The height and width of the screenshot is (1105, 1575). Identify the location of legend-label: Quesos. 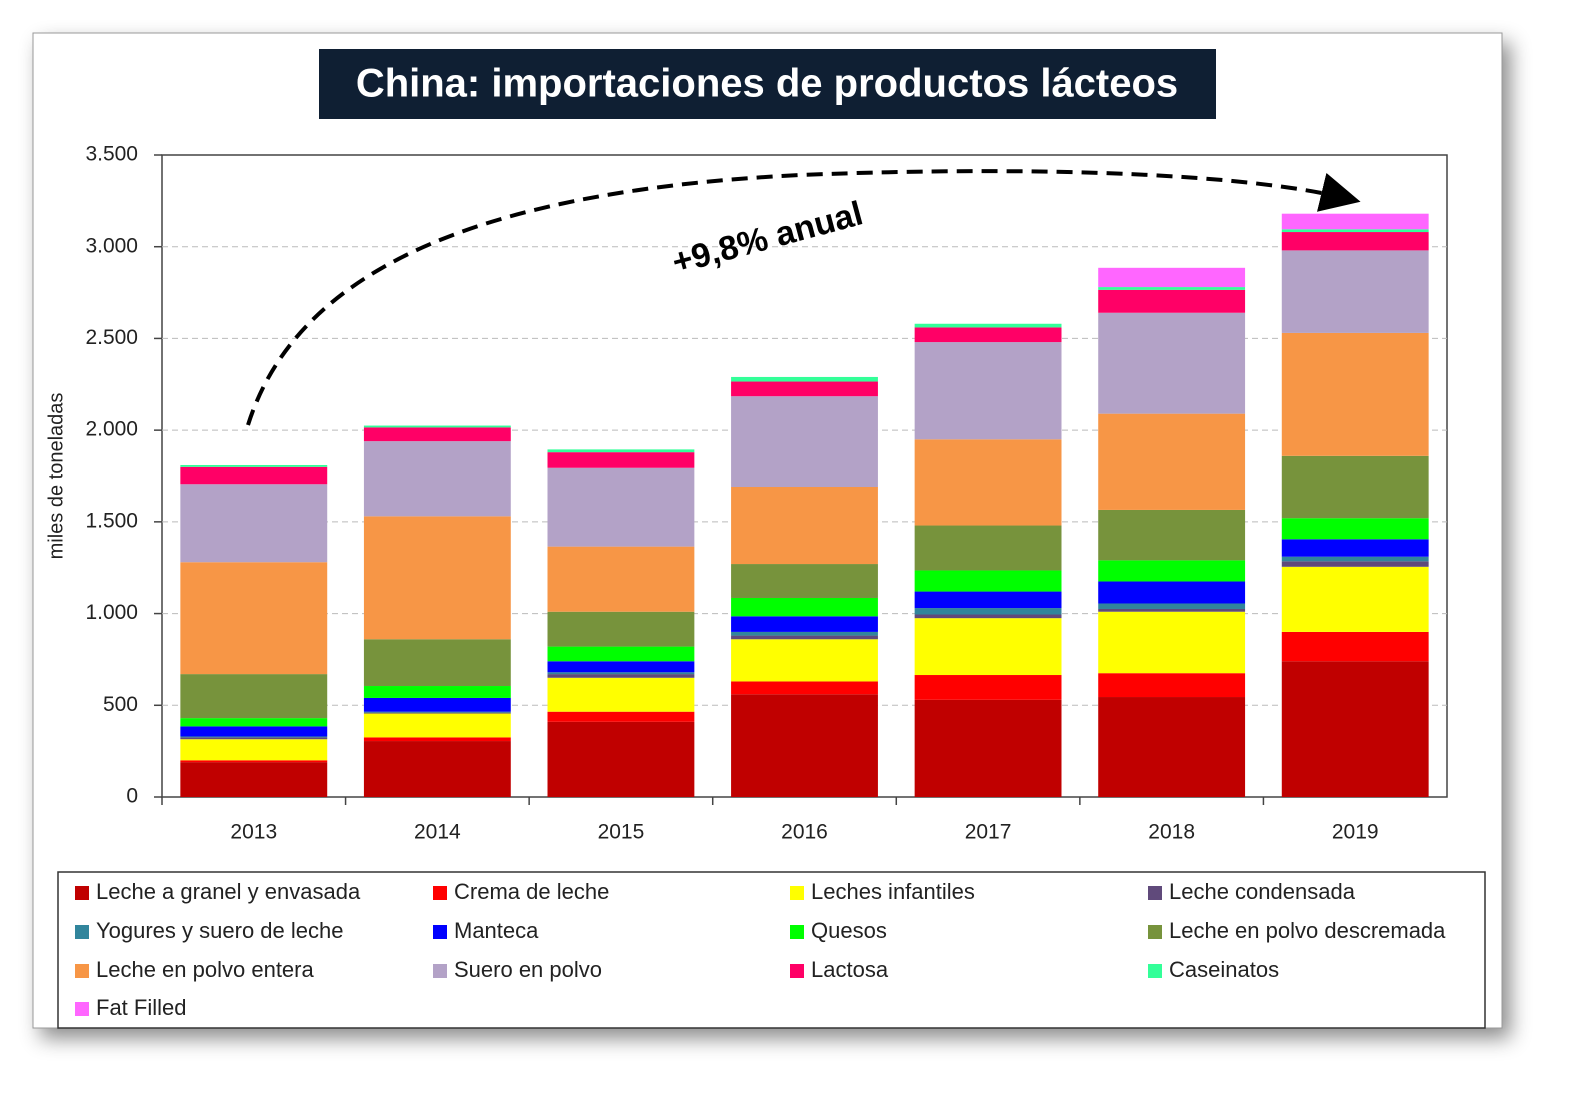
(849, 930).